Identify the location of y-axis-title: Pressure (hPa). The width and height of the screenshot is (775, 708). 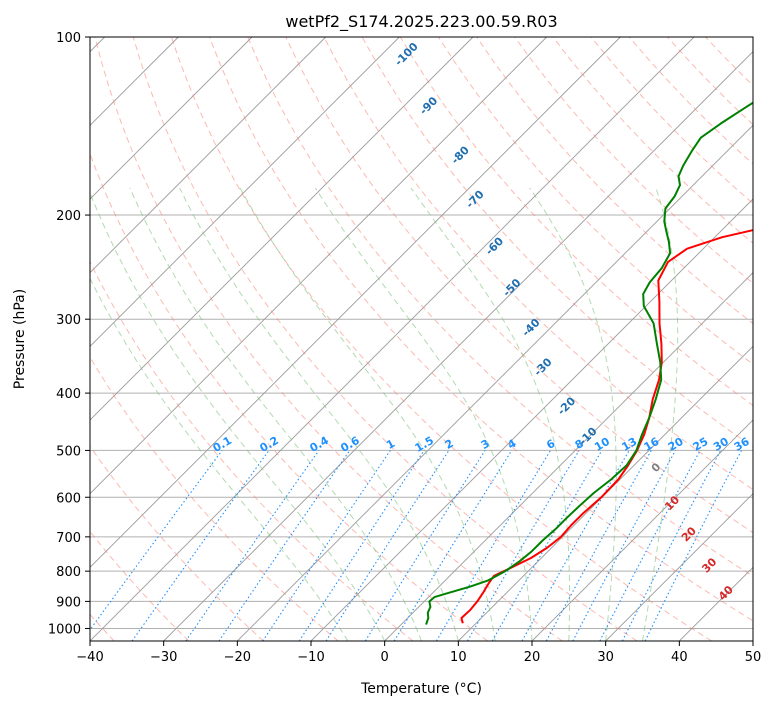
(20, 339).